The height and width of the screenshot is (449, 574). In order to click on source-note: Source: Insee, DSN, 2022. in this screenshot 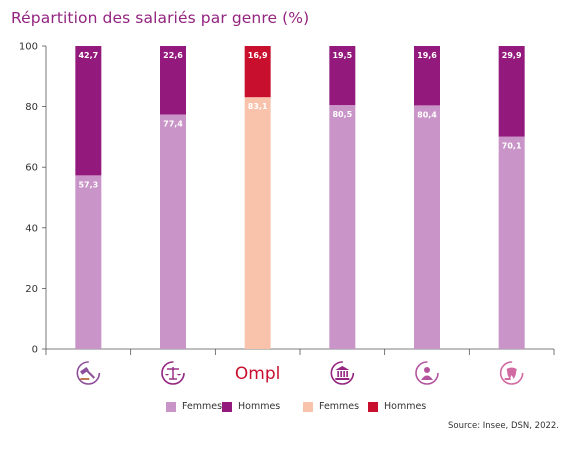, I will do `click(503, 426)`.